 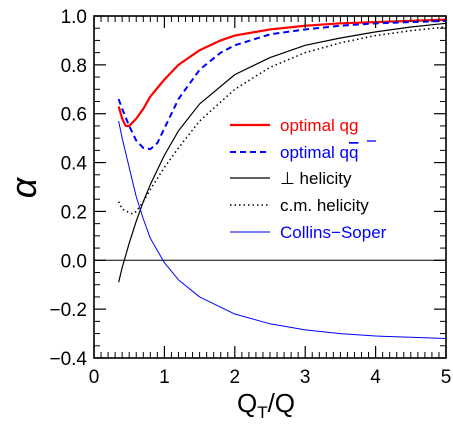 I want to click on legend-label-cm-helicity: c.m. helicity, so click(x=324, y=205).